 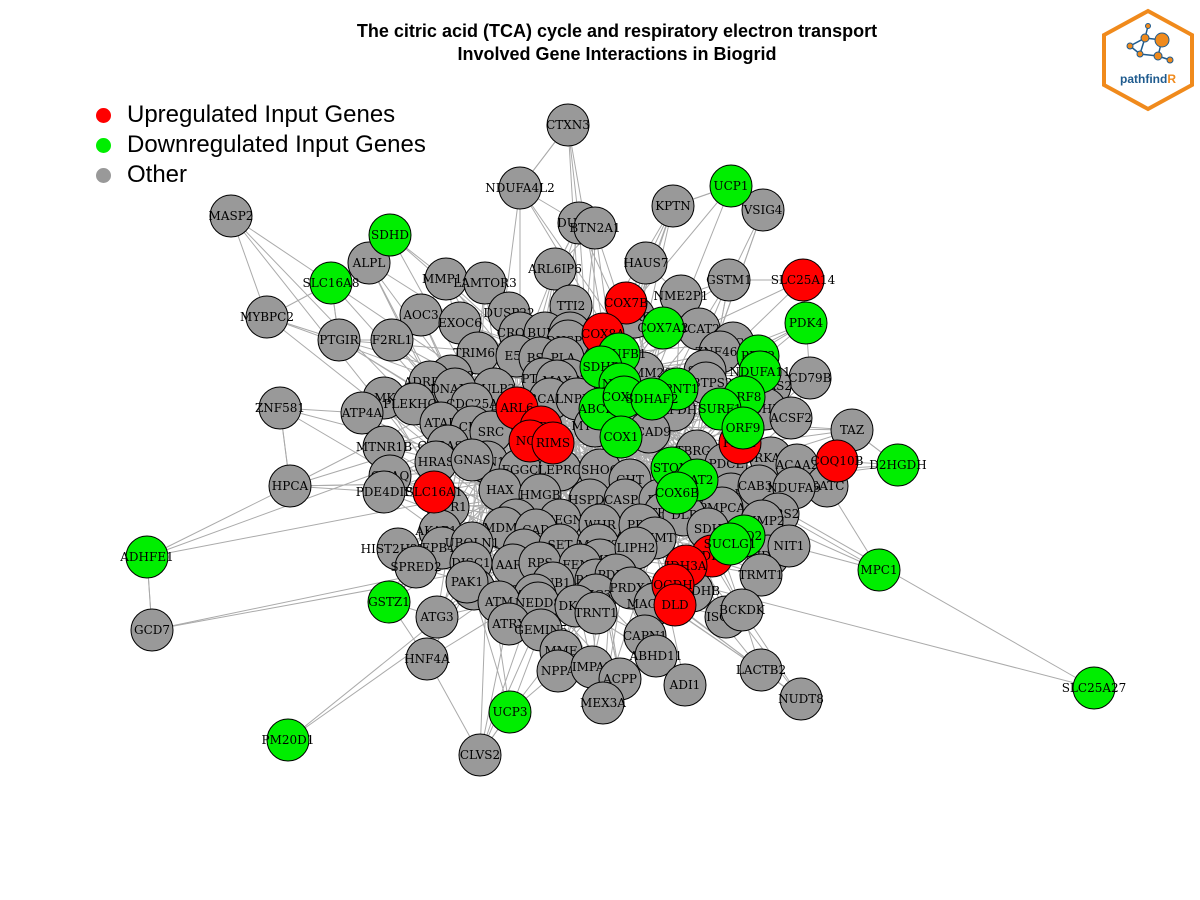 I want to click on gene-node-label: DLD, so click(x=674, y=605).